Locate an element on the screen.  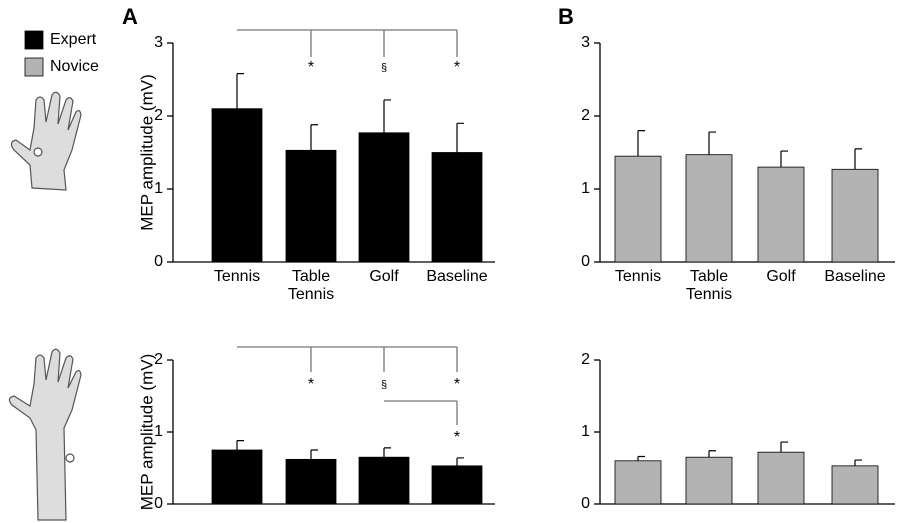
legend-label: Novice is located at coordinates (74, 66).